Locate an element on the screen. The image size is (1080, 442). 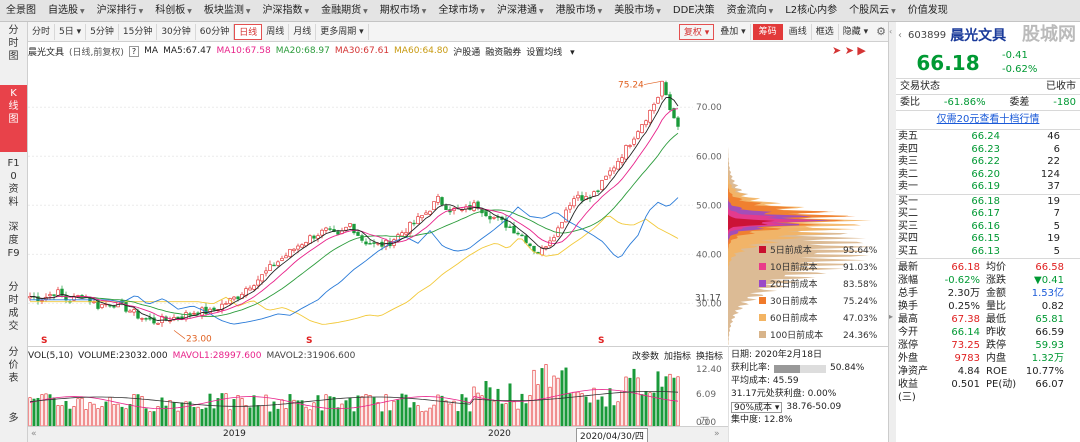
legend-swatch is located at coordinates (762, 317).